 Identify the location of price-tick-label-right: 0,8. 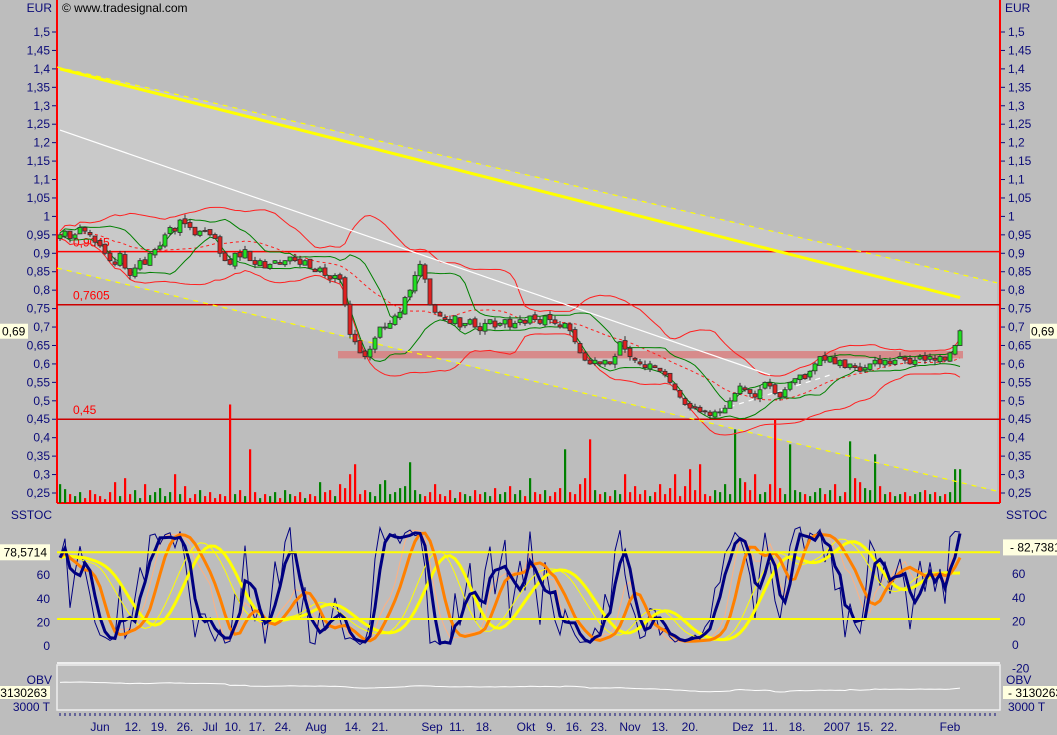
(1016, 290).